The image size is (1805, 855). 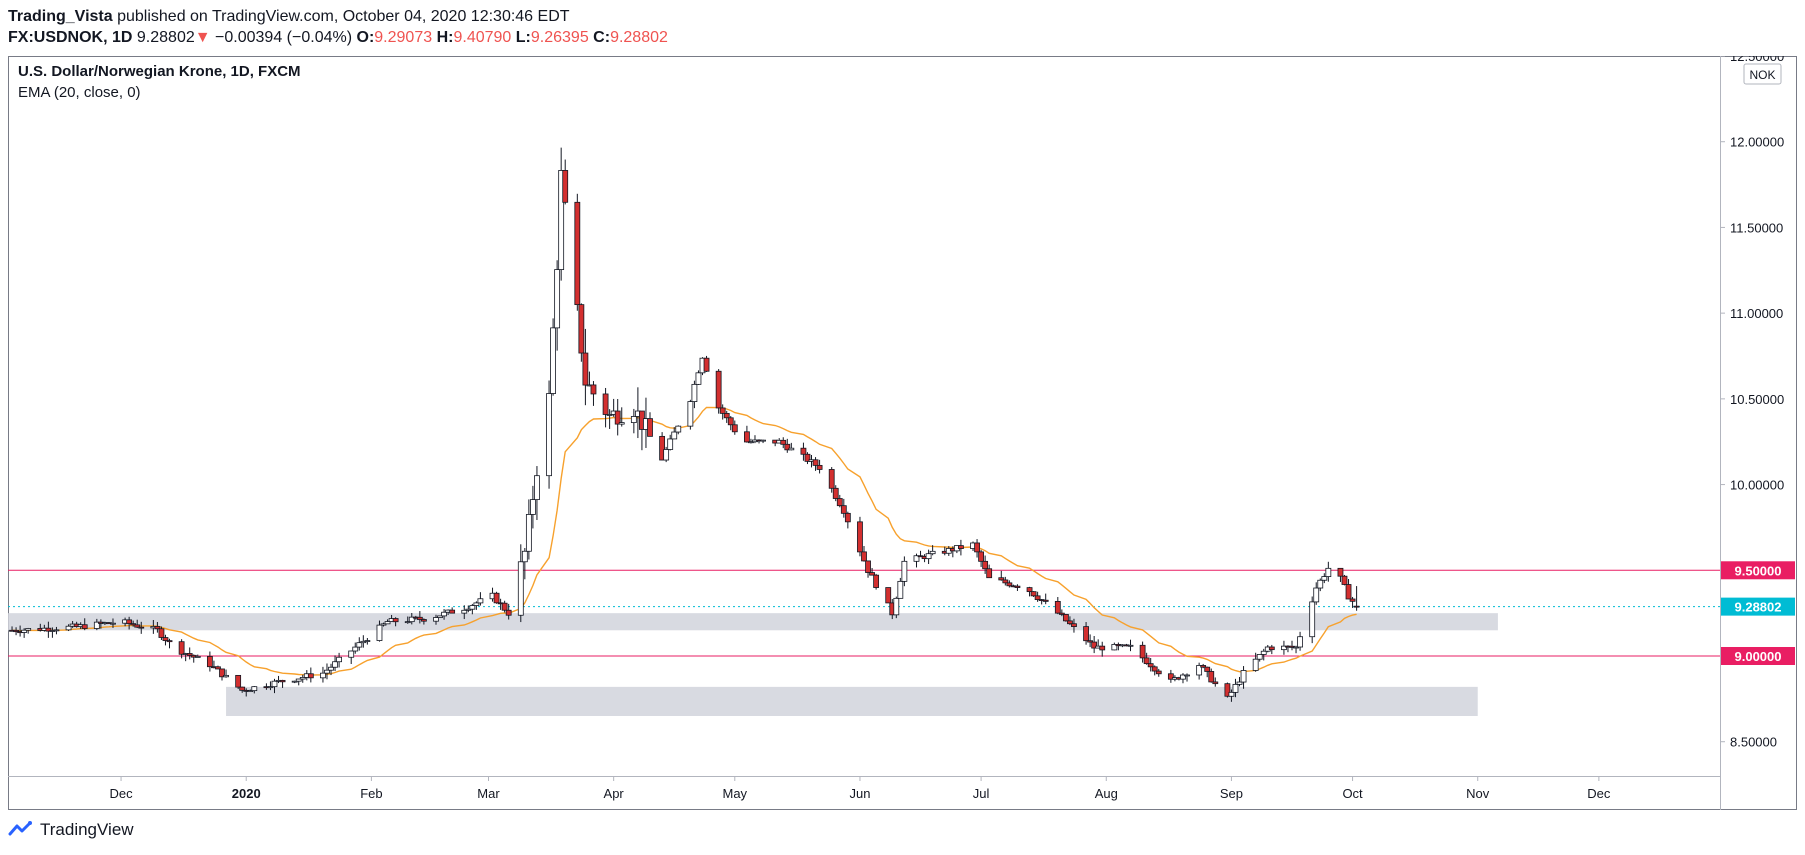 I want to click on tradingview-logo-icon, so click(x=21, y=830).